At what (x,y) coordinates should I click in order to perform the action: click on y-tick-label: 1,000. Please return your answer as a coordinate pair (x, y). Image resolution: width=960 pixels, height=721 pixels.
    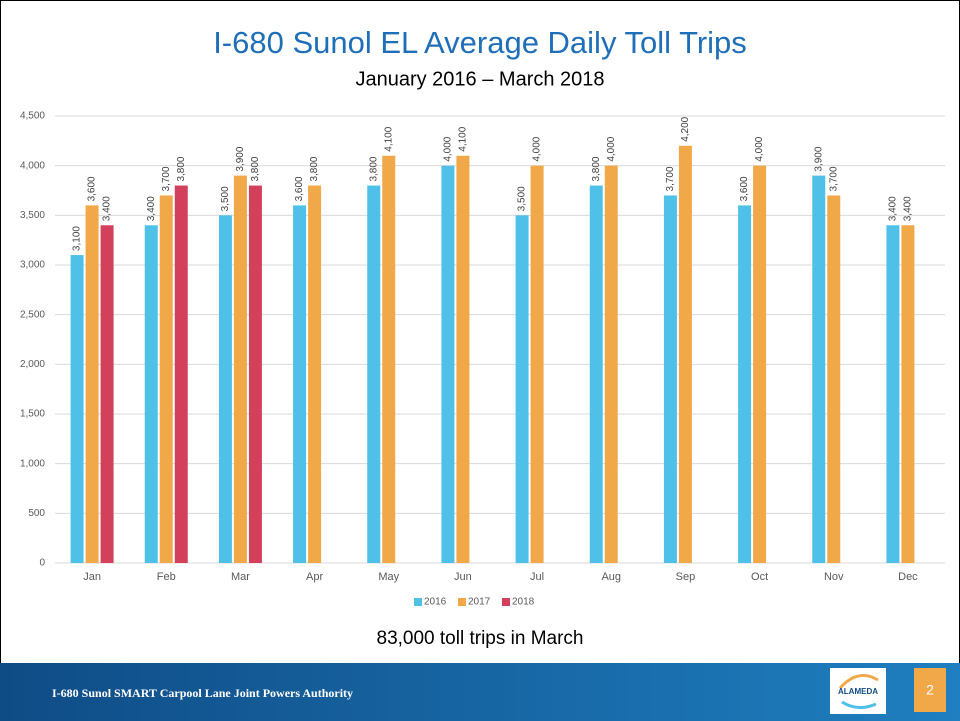
    Looking at the image, I should click on (32, 463).